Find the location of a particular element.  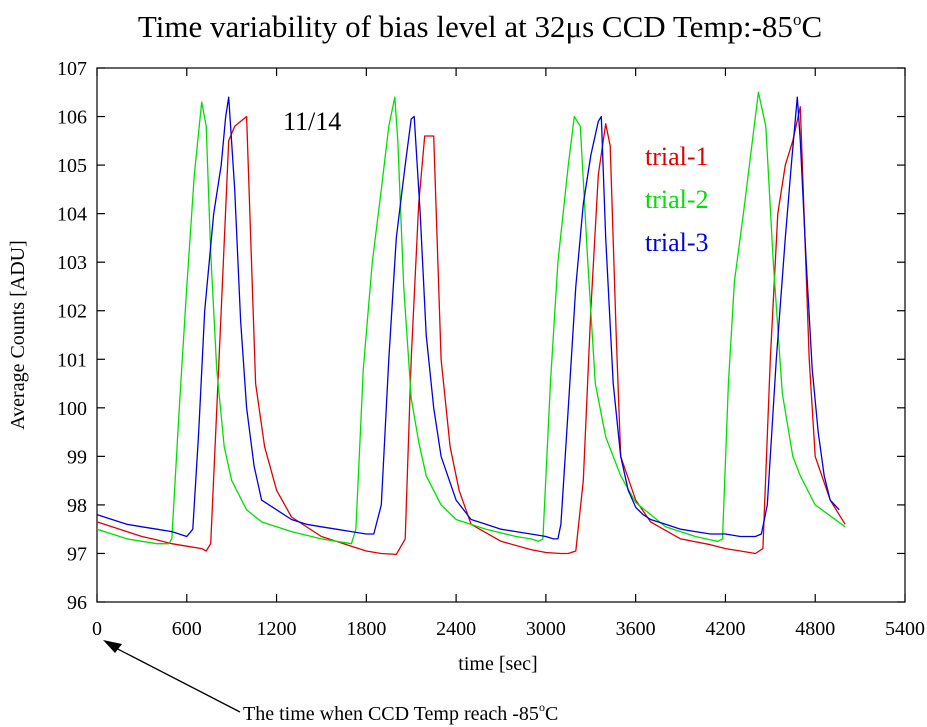

y-tick-label: 104 is located at coordinates (72, 215).